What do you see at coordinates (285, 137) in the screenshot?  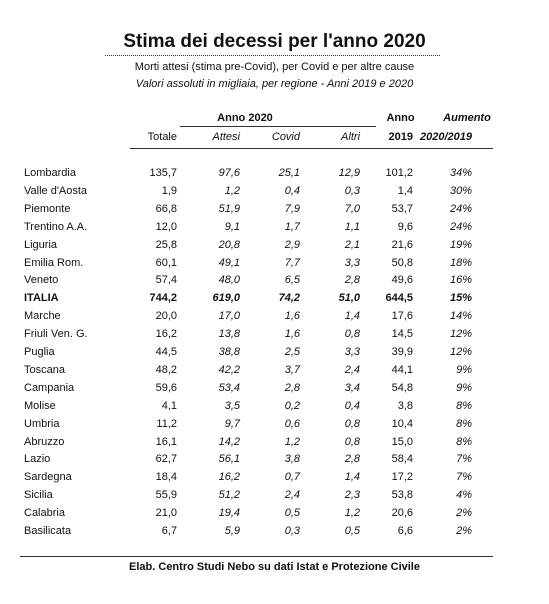 I see `column-header: Covid` at bounding box center [285, 137].